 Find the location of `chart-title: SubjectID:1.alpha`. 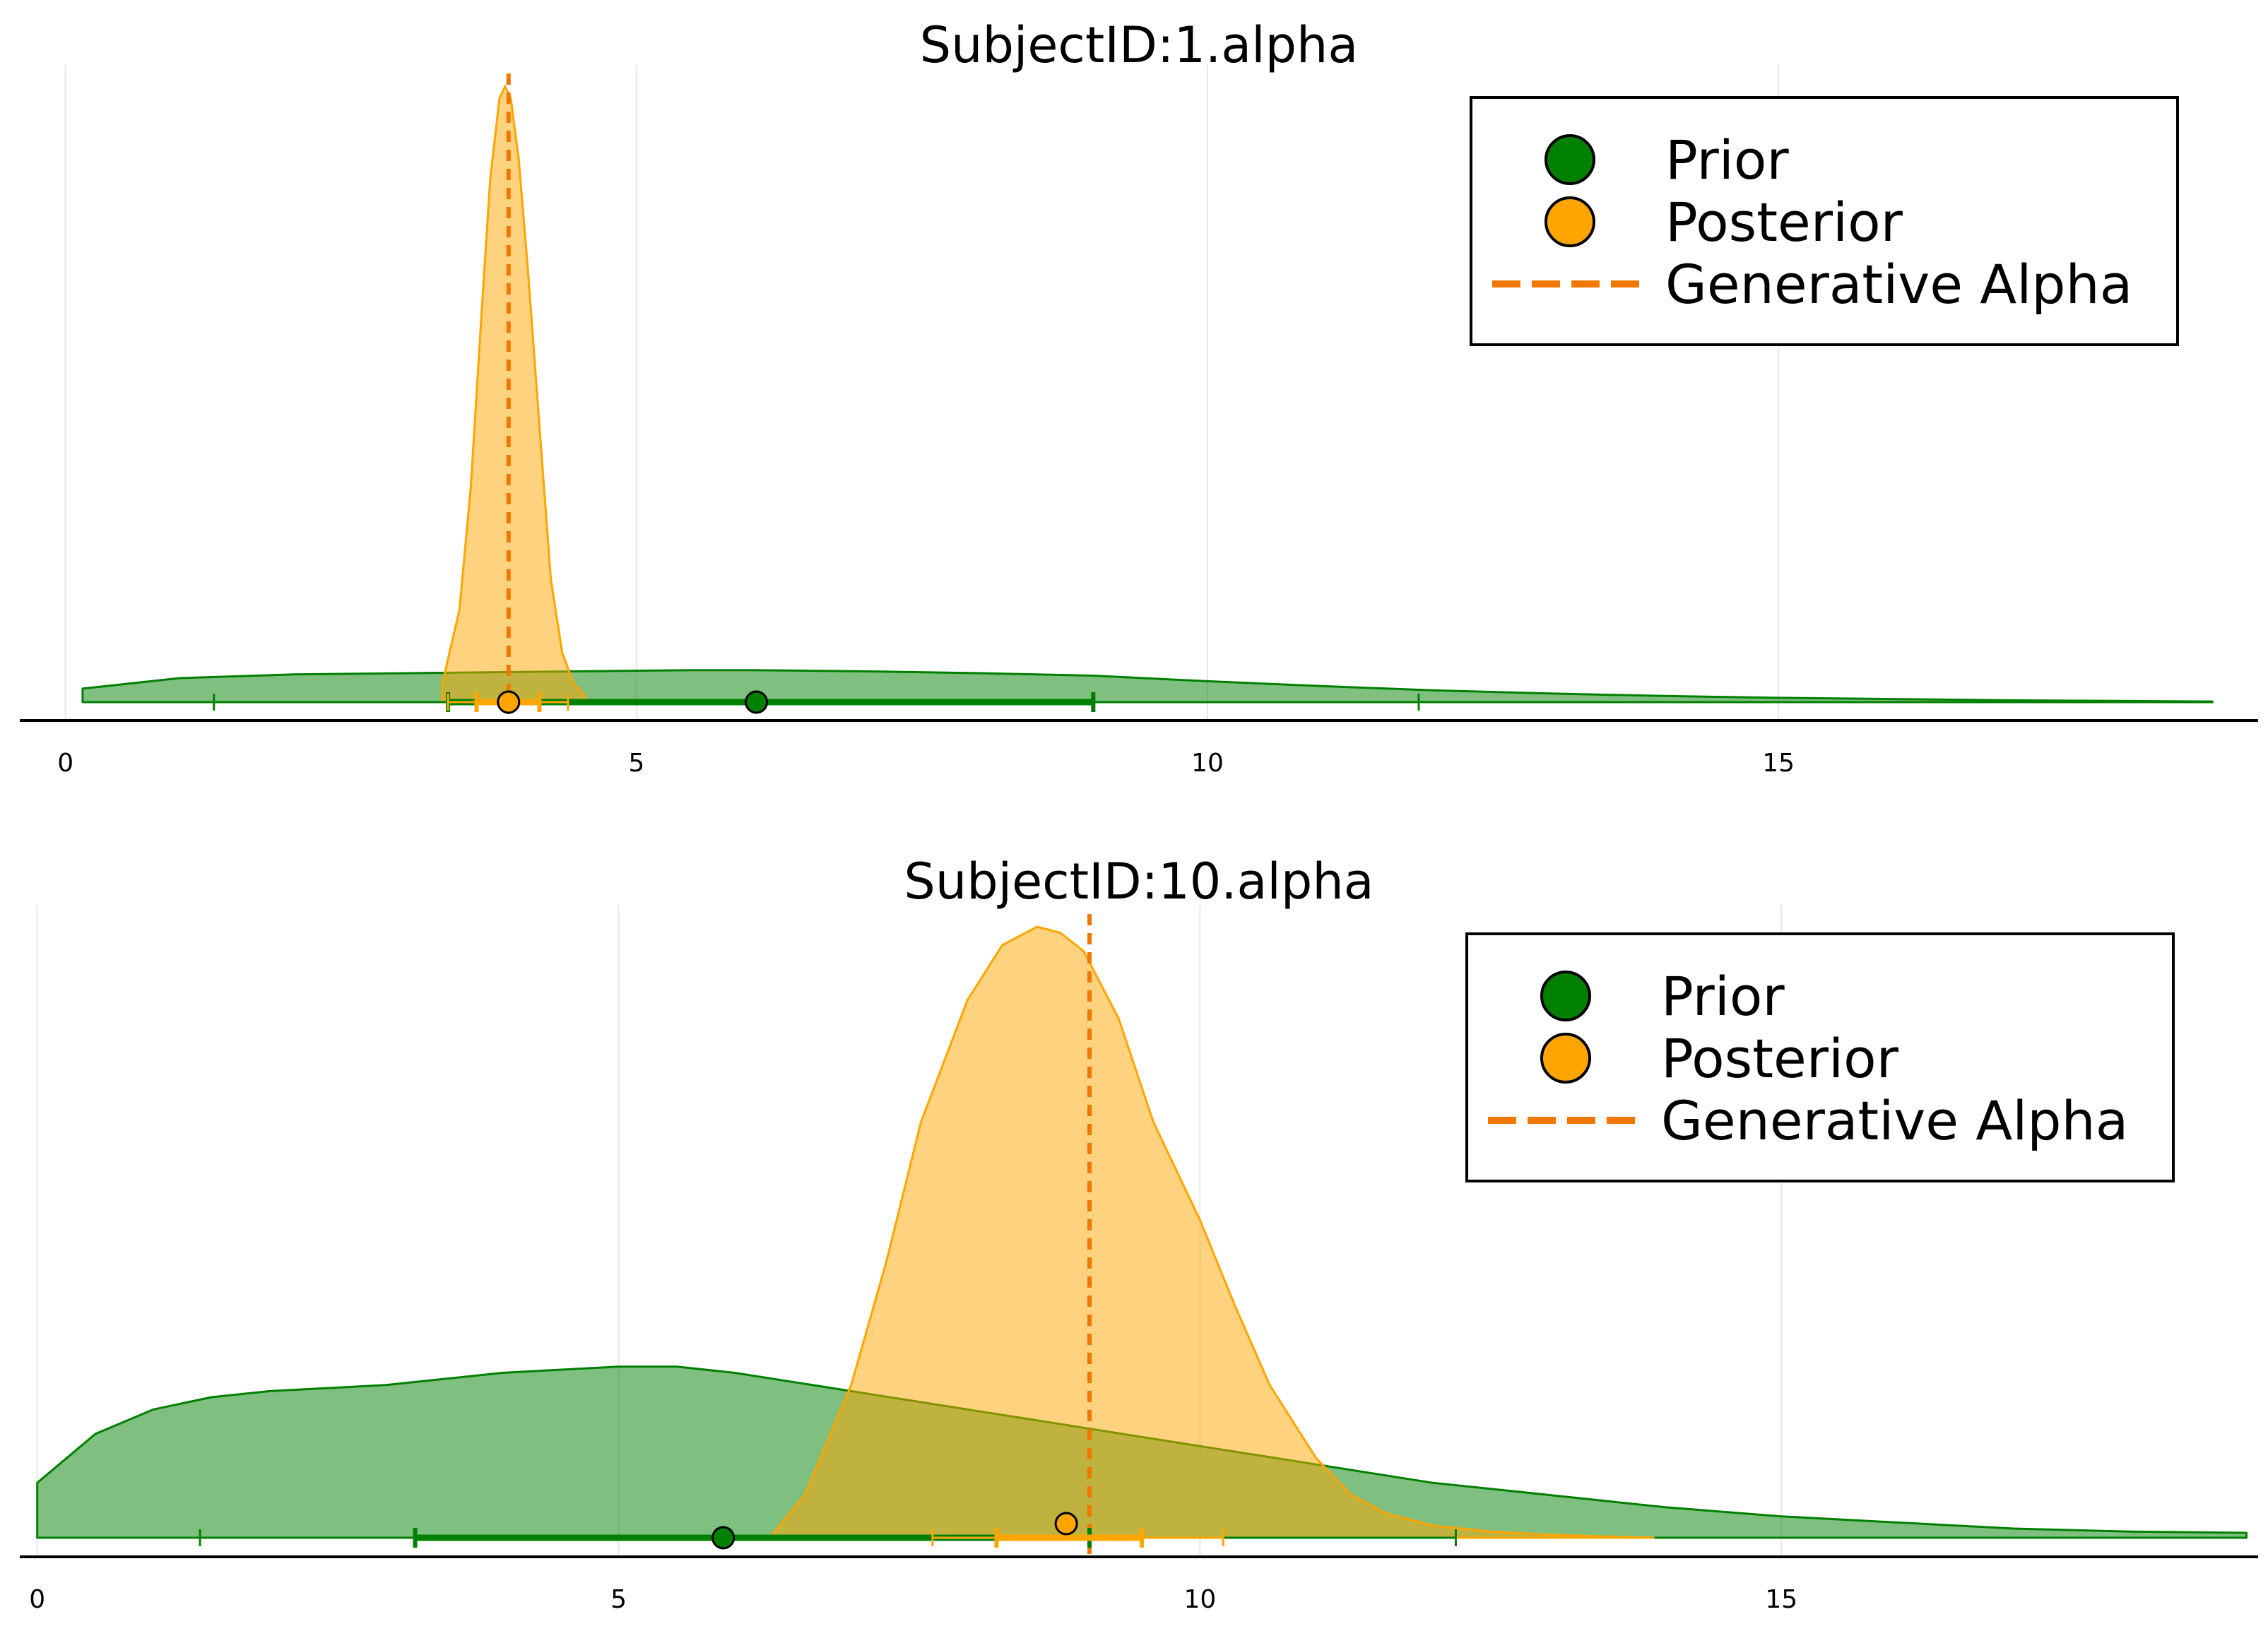

chart-title: SubjectID:1.alpha is located at coordinates (1139, 45).